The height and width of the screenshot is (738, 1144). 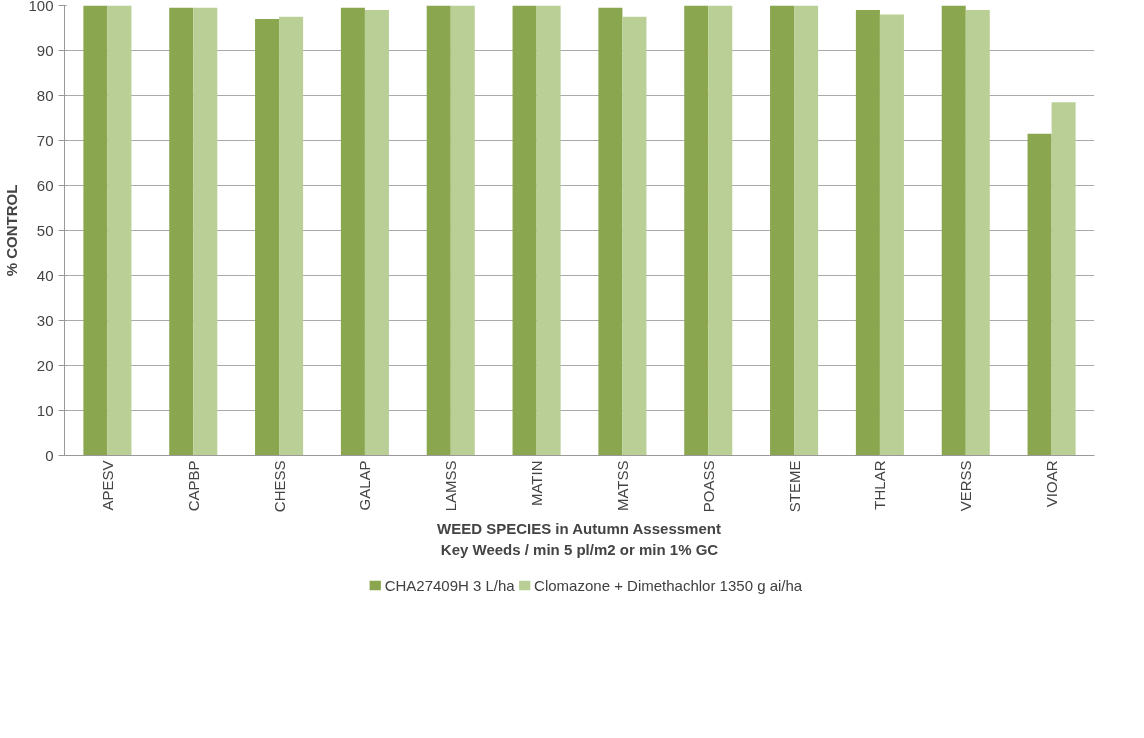 I want to click on y-tick-label: 50, so click(x=45, y=230).